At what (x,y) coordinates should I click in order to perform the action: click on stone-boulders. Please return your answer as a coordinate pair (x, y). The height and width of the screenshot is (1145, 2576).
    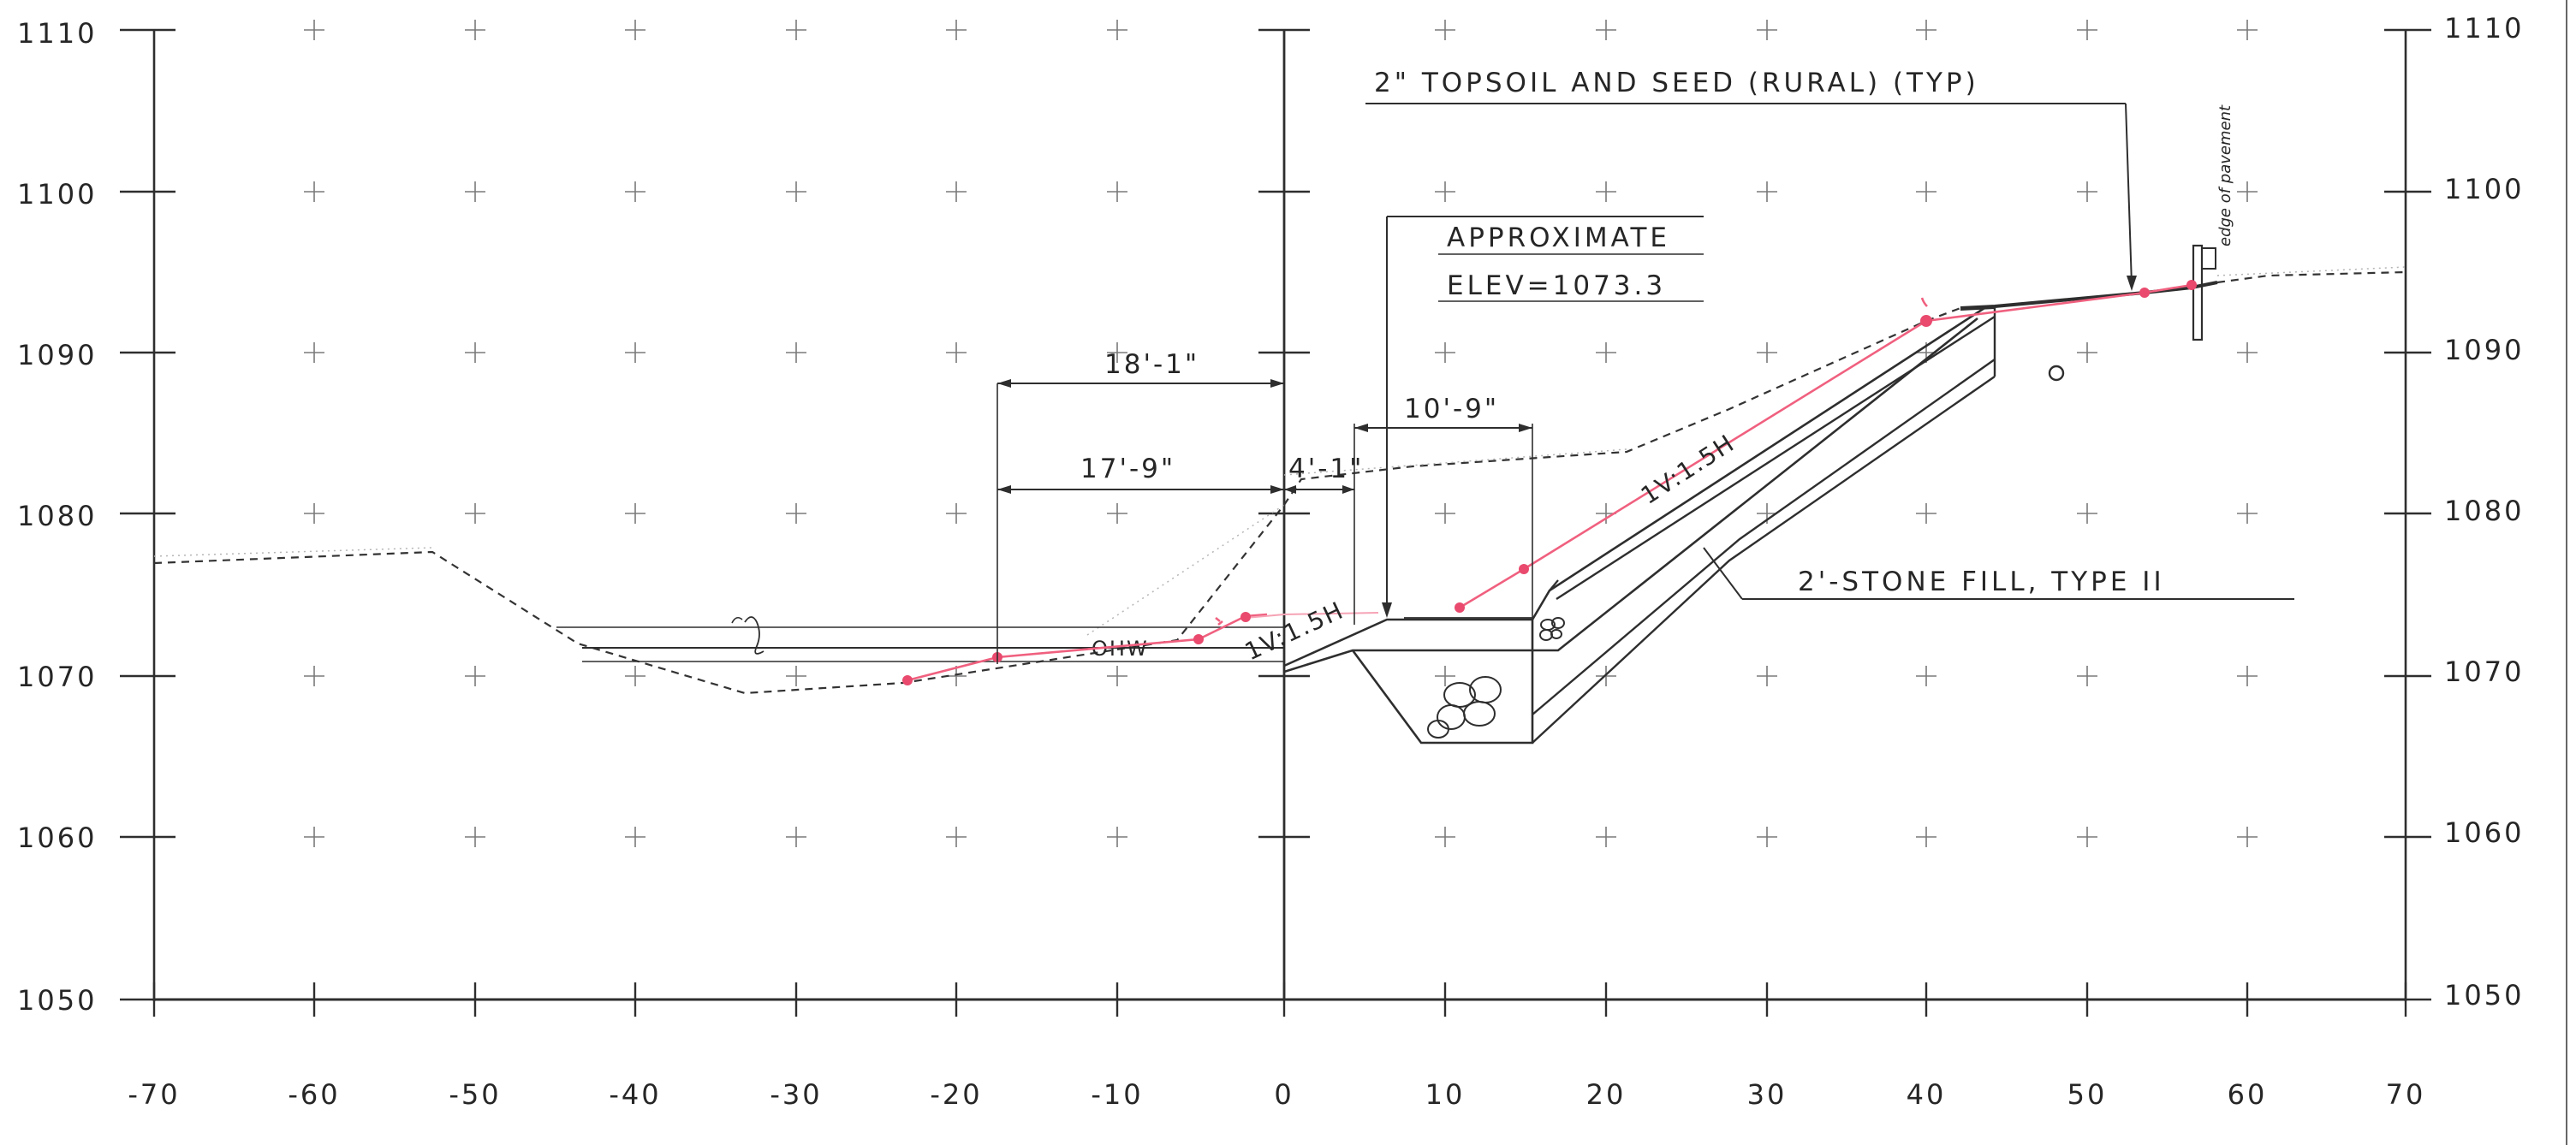
    Looking at the image, I should click on (1496, 678).